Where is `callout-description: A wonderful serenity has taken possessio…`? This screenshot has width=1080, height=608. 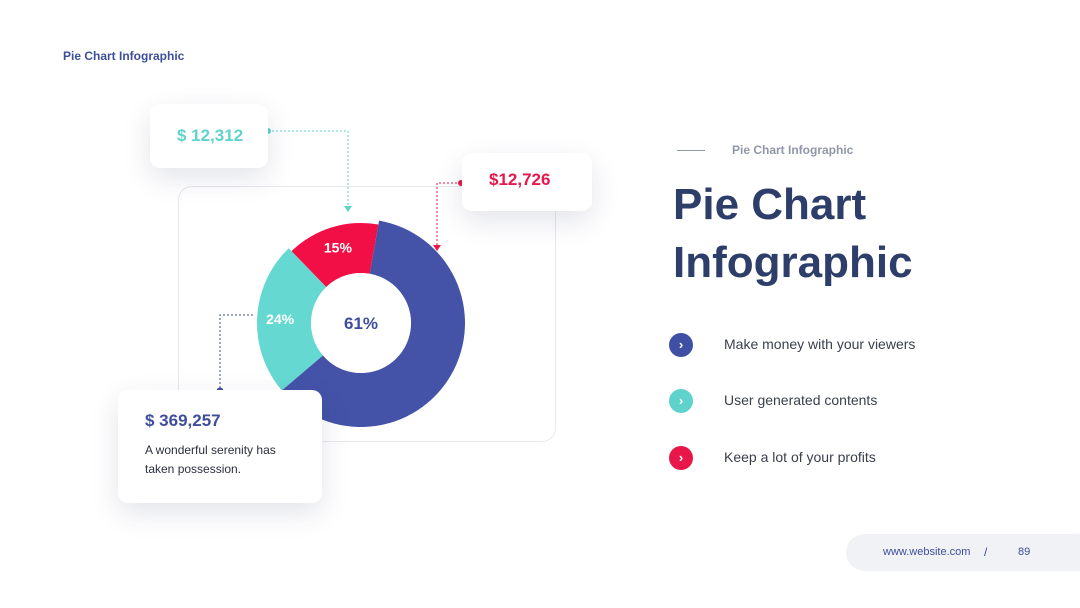 callout-description: A wonderful serenity has taken possessio… is located at coordinates (210, 459).